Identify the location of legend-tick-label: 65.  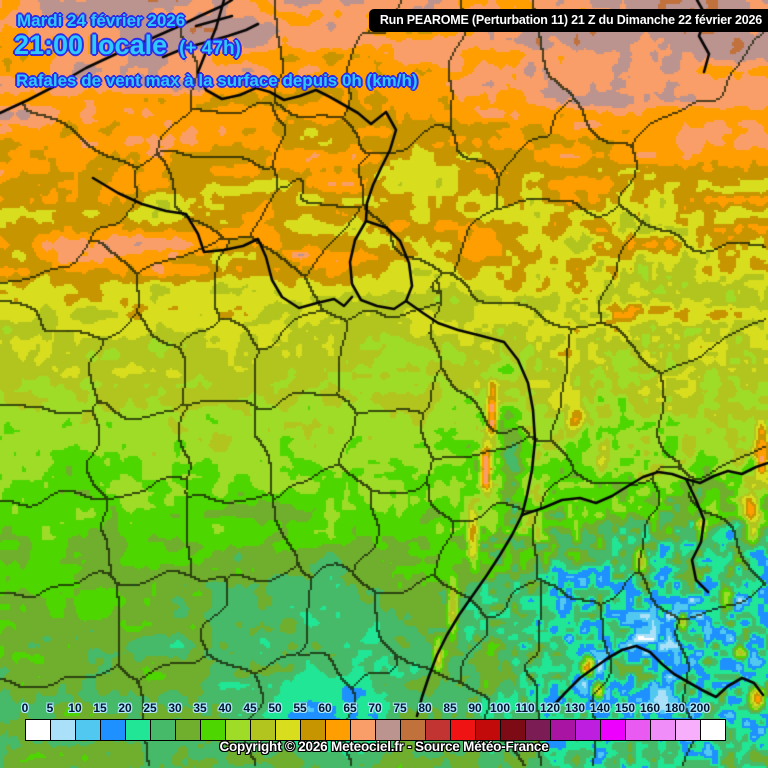
(350, 708).